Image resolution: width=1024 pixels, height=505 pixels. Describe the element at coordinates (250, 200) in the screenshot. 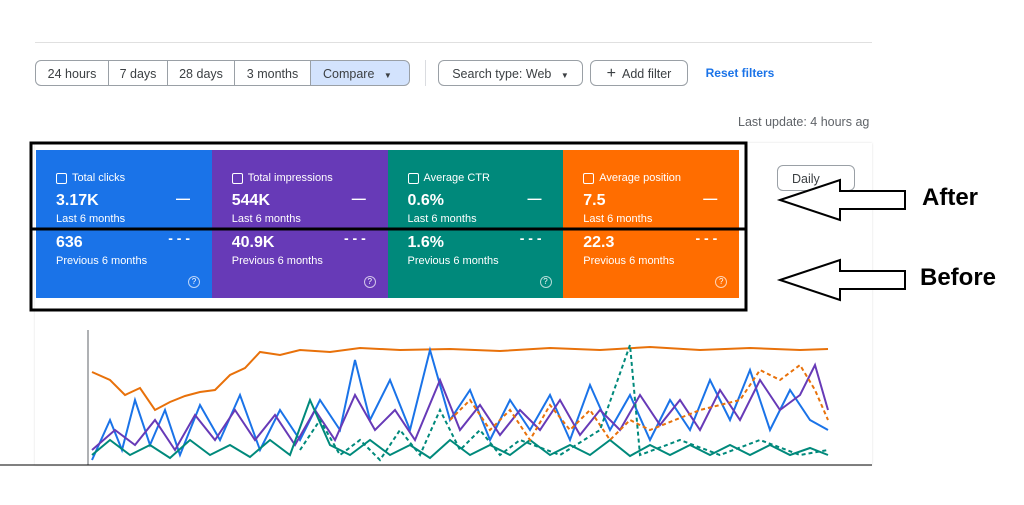

I see `current-value: 544K` at that location.